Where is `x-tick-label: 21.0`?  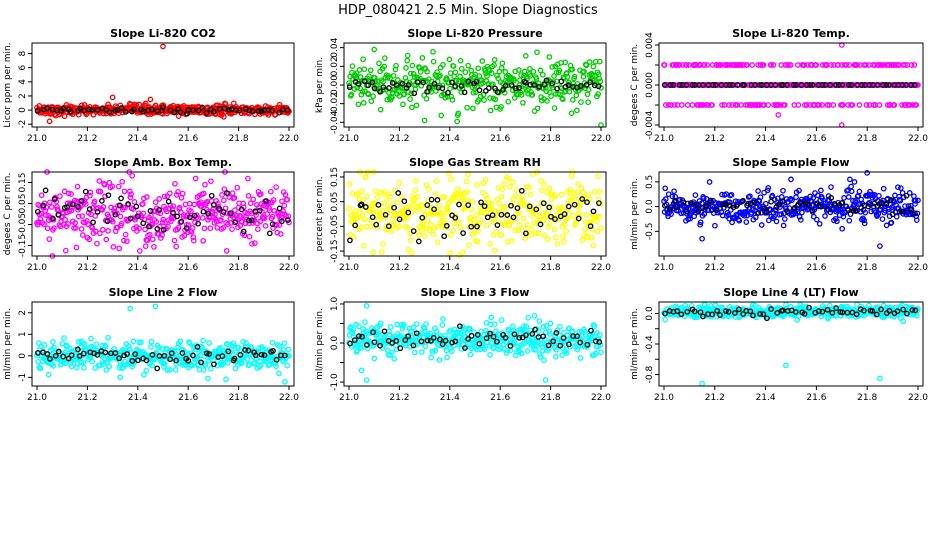
x-tick-label: 21.0 is located at coordinates (37, 398).